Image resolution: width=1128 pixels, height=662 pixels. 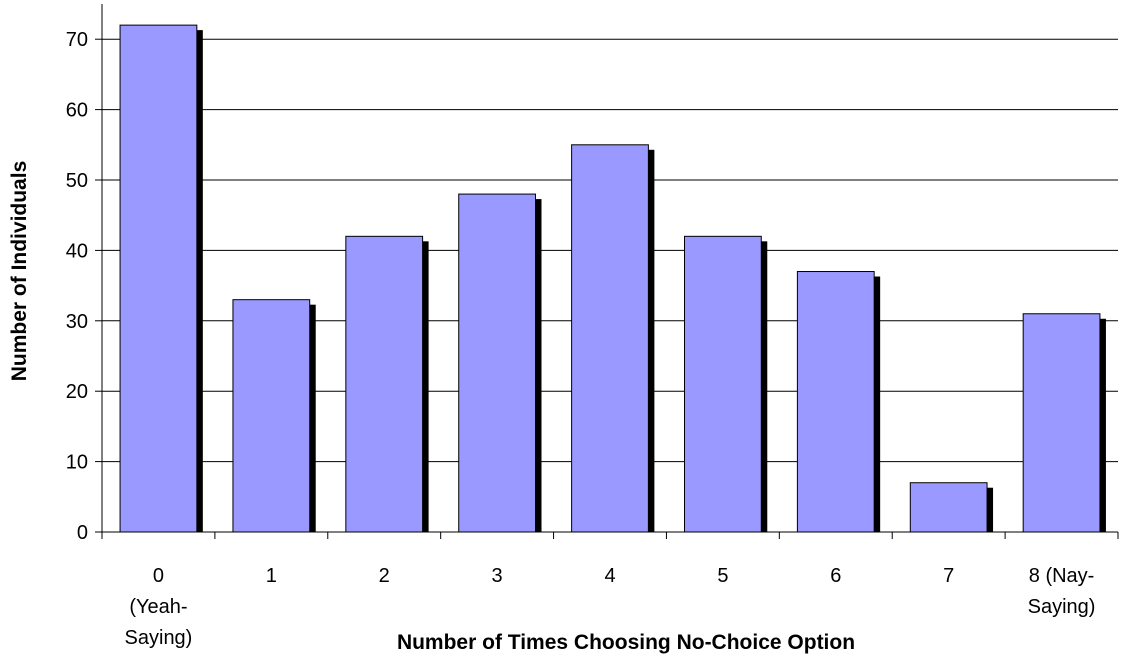 What do you see at coordinates (1062, 591) in the screenshot?
I see `x-tick-label: 8 (Nay-Saying)` at bounding box center [1062, 591].